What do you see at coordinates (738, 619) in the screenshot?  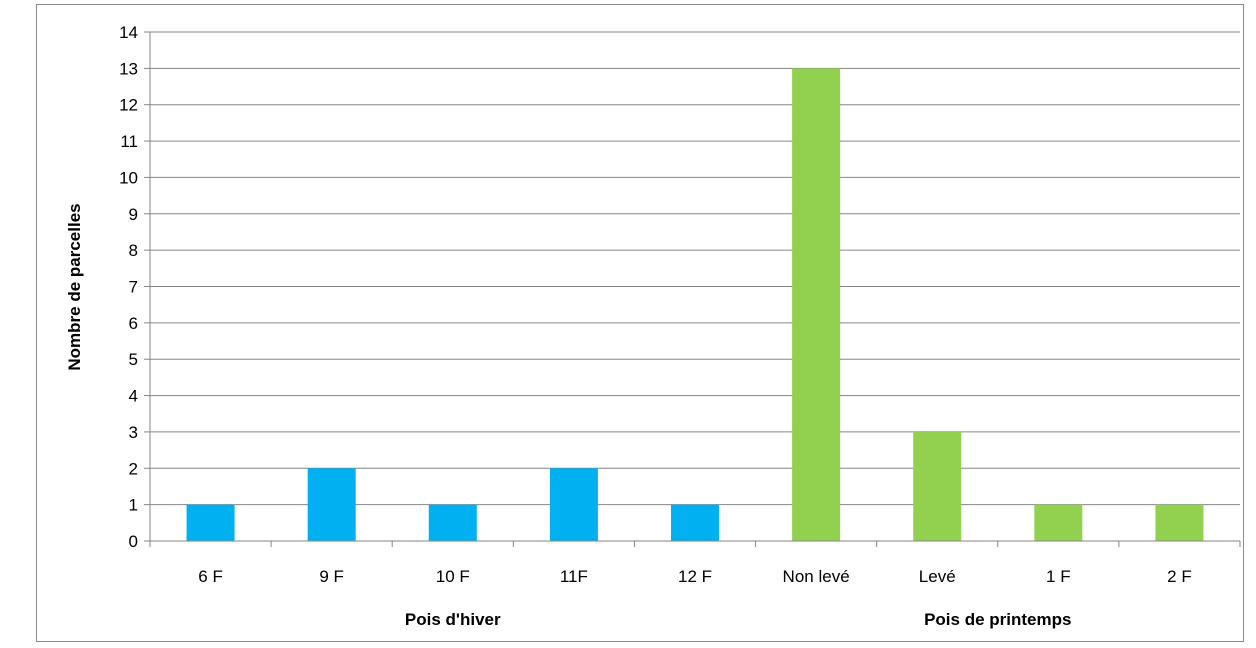 I see `group-labels: Pois d'hiver Pois de printemps` at bounding box center [738, 619].